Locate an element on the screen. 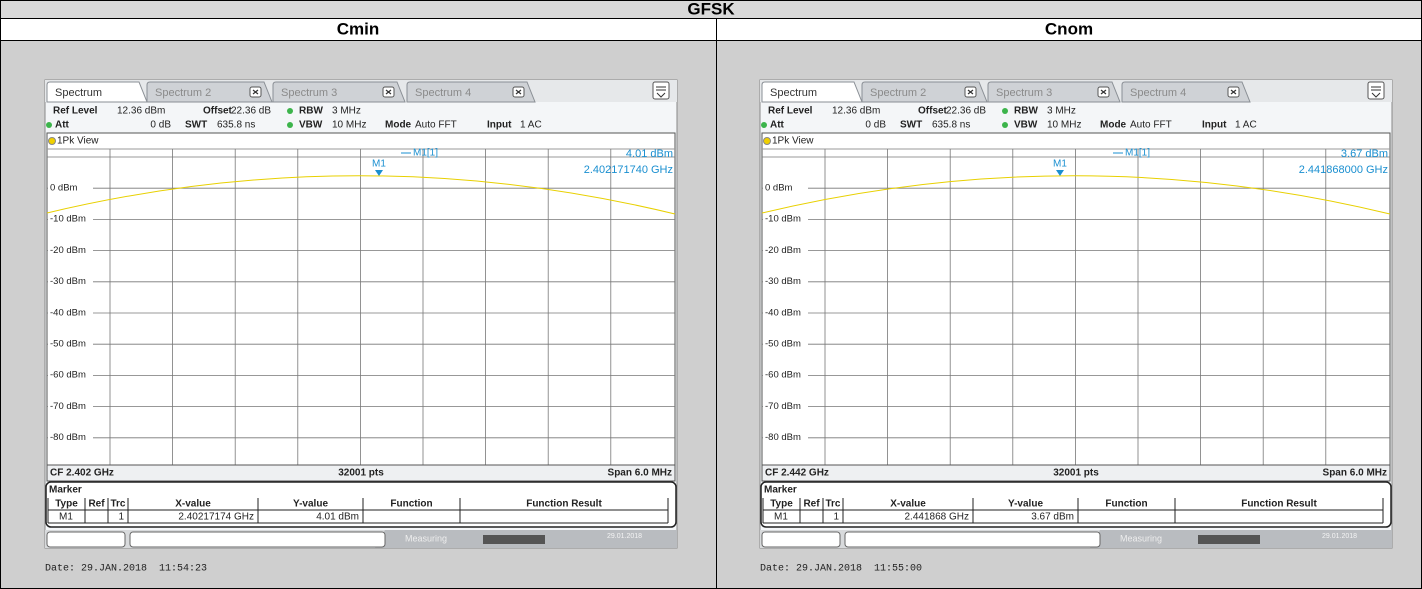 The width and height of the screenshot is (1422, 589). setting-rbw: 3 MHz is located at coordinates (346, 111).